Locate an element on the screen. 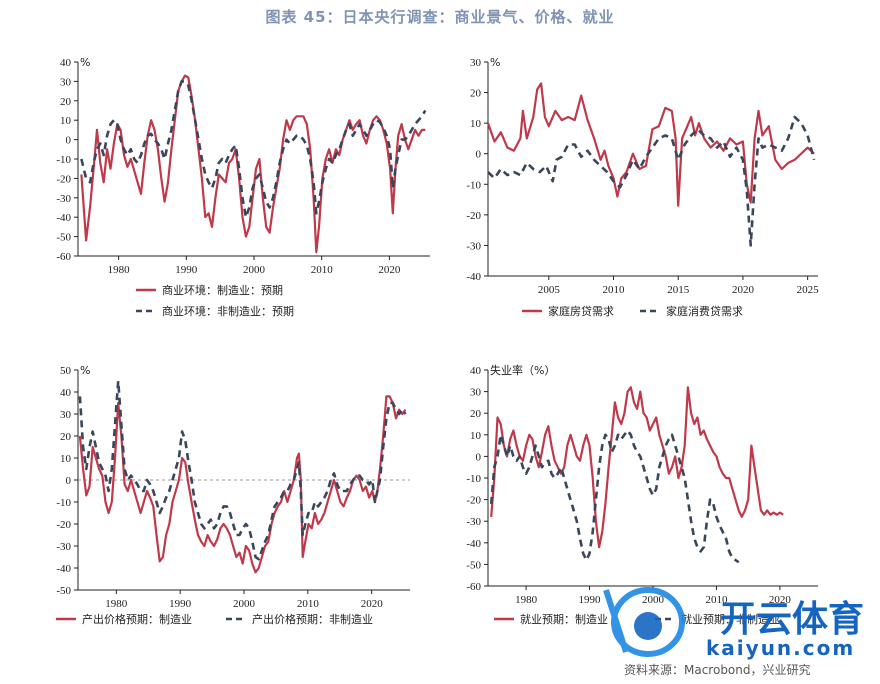 The width and height of the screenshot is (880, 684). chart2-ytick-label: -10 is located at coordinates (473, 185).